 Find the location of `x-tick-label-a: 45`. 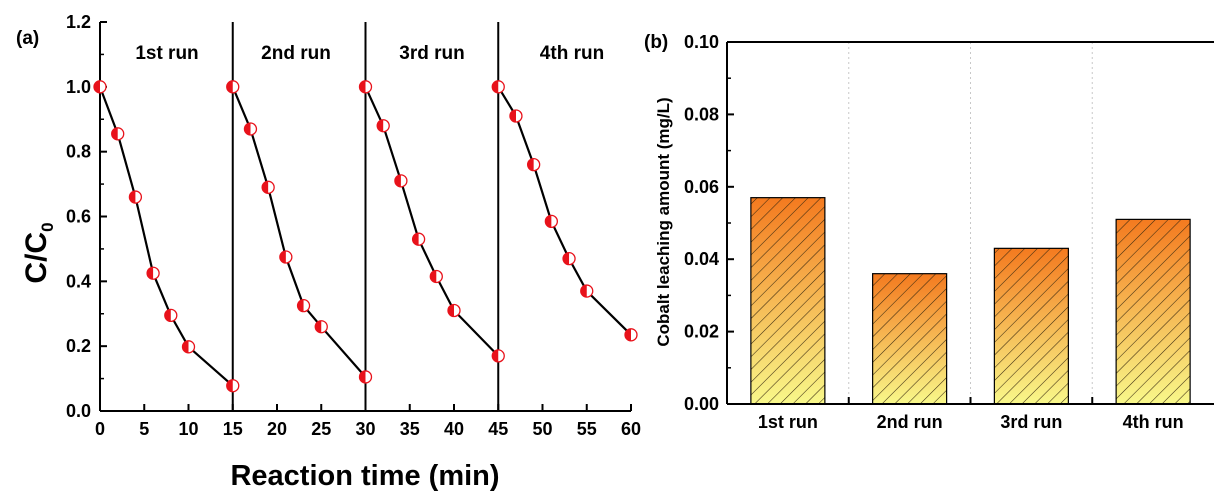

x-tick-label-a: 45 is located at coordinates (498, 429).